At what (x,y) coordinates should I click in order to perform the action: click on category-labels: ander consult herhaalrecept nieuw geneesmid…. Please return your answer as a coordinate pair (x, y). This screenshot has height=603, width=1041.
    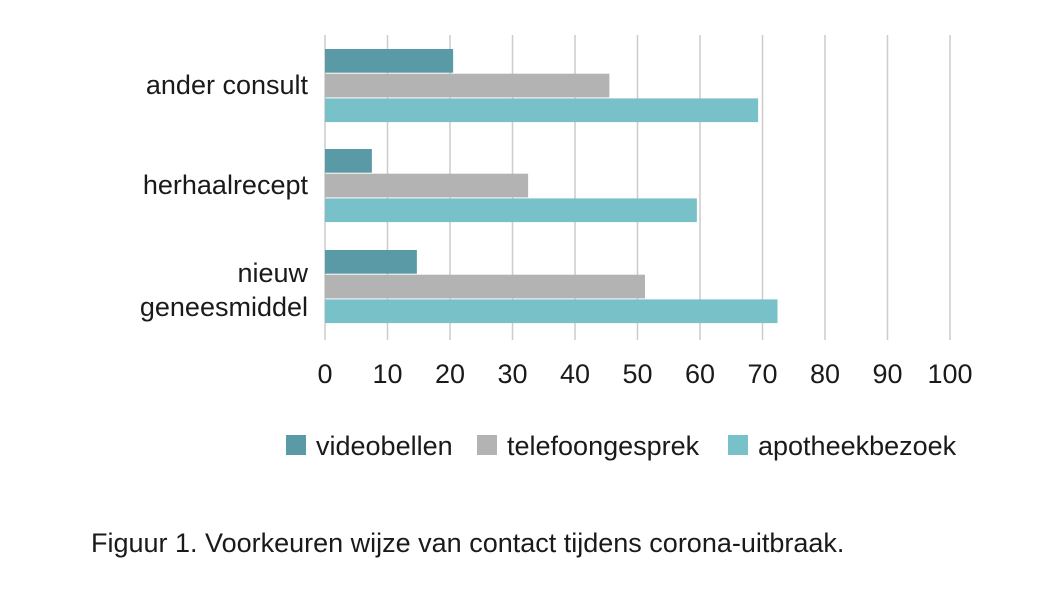
    Looking at the image, I should click on (224, 196).